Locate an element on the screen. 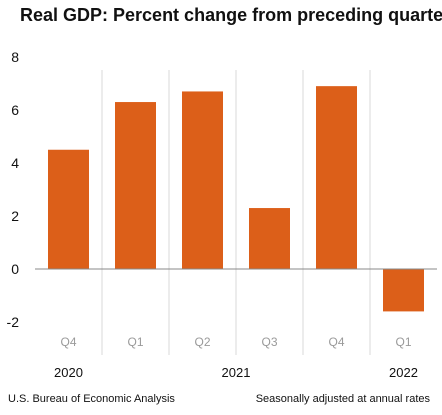 This screenshot has width=442, height=415. y-tick-label: -2 is located at coordinates (13, 322).